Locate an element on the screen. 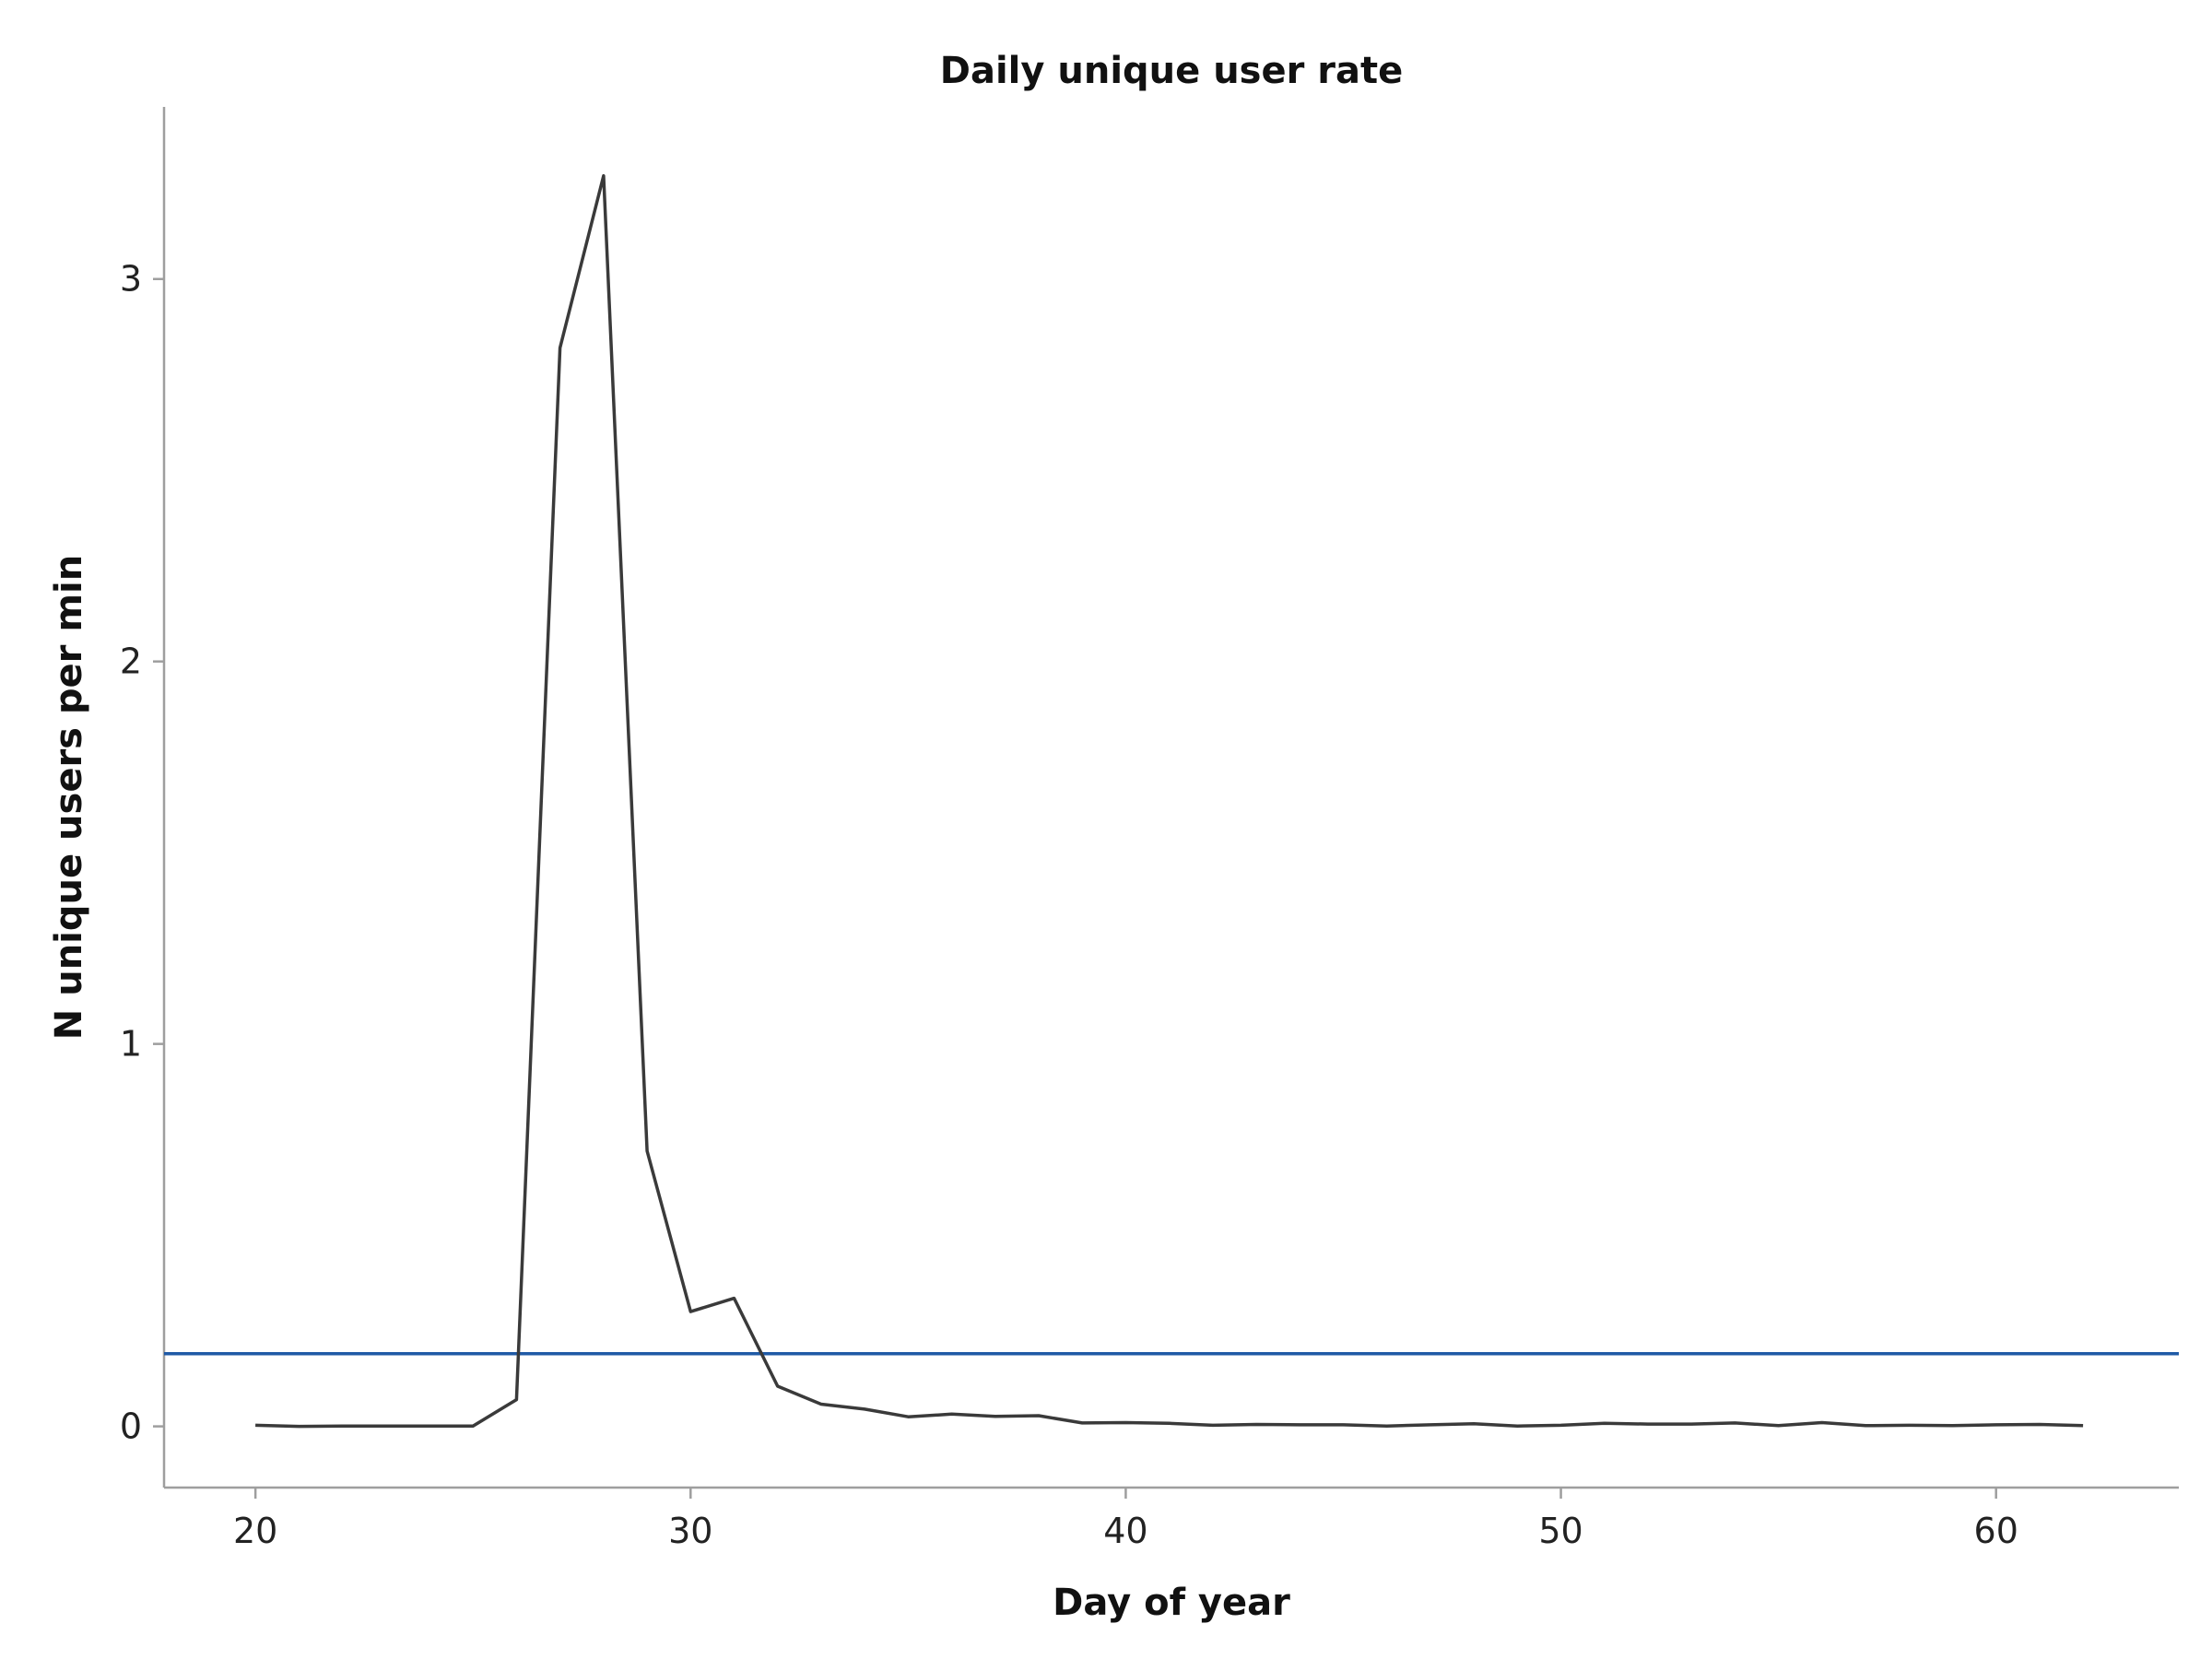 The image size is (2212, 1659). y-tick-label: 3 is located at coordinates (131, 279).